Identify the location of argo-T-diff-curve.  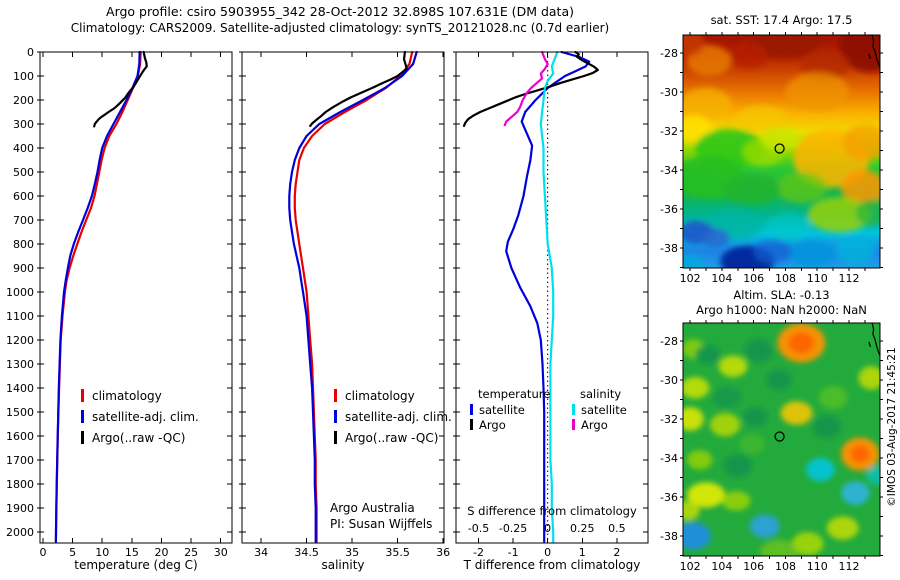
(530, 89).